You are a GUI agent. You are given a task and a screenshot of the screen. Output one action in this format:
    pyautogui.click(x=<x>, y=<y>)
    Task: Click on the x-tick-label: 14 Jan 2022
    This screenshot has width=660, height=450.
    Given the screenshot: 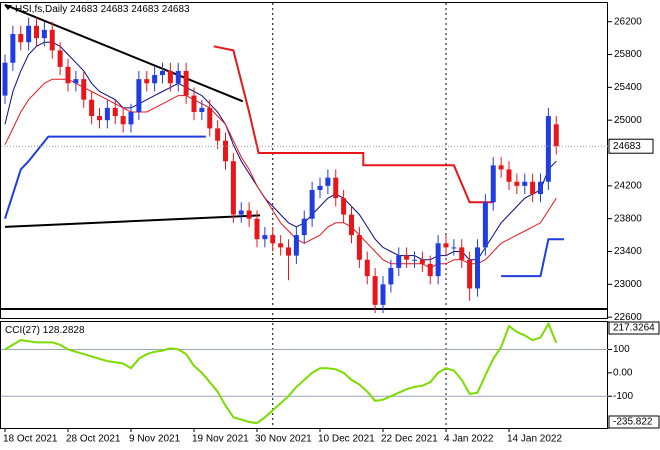 What is the action you would take?
    pyautogui.click(x=534, y=439)
    